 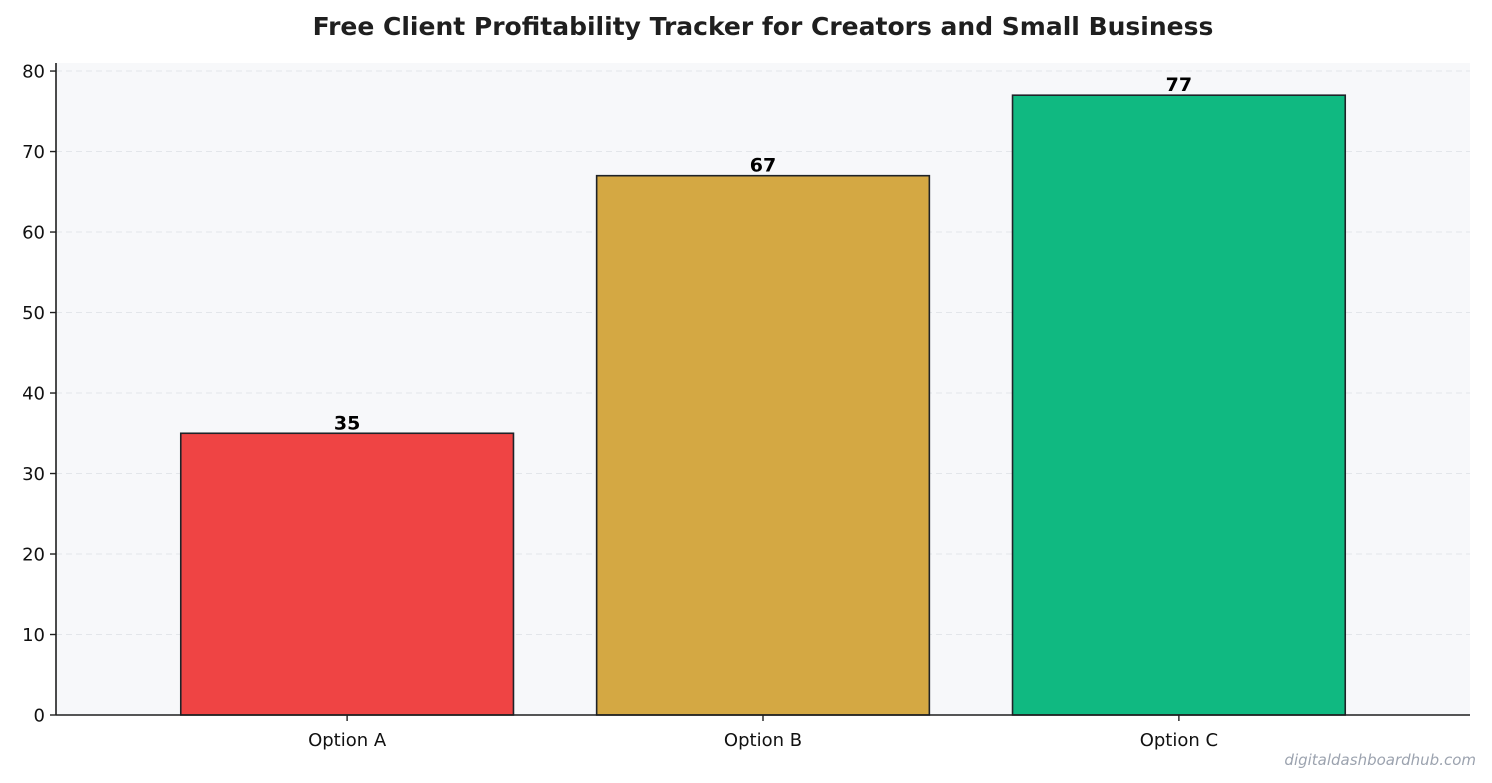 What do you see at coordinates (39, 716) in the screenshot?
I see `y-tick-label: 0` at bounding box center [39, 716].